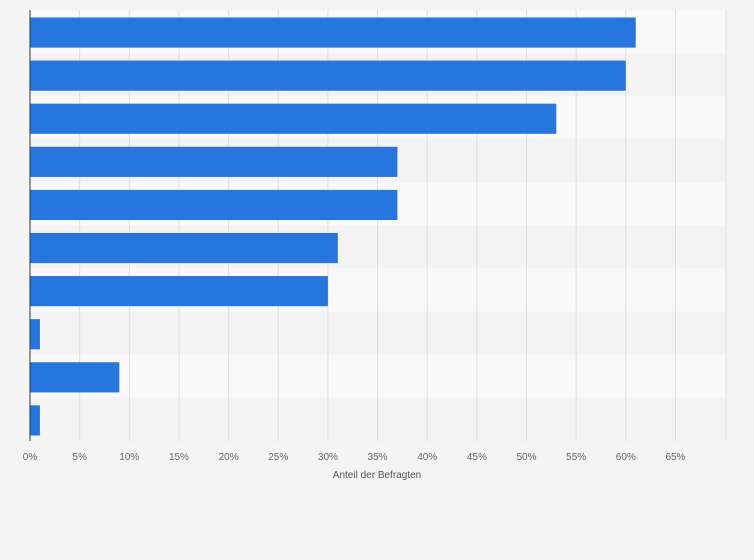 The image size is (754, 560). What do you see at coordinates (179, 457) in the screenshot?
I see `x-tick-label: 15%` at bounding box center [179, 457].